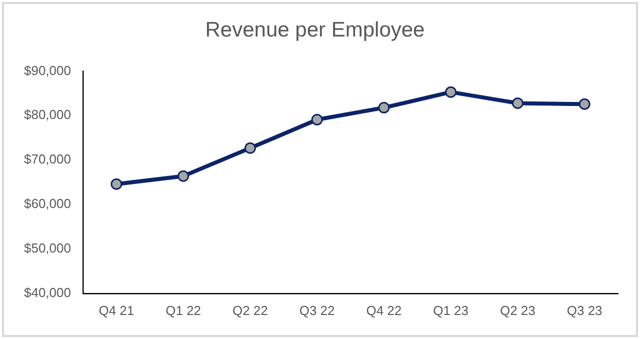 This screenshot has width=640, height=339. I want to click on y-tick-label: $50,000, so click(47, 248).